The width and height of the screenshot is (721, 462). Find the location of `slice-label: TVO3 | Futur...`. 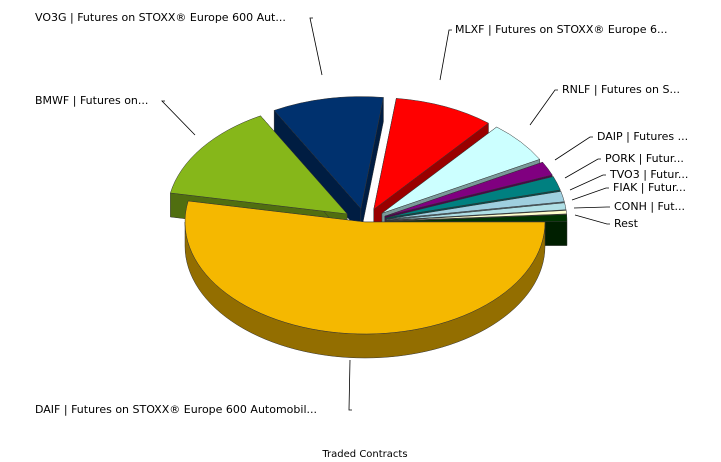

slice-label: TVO3 | Futur... is located at coordinates (648, 174).